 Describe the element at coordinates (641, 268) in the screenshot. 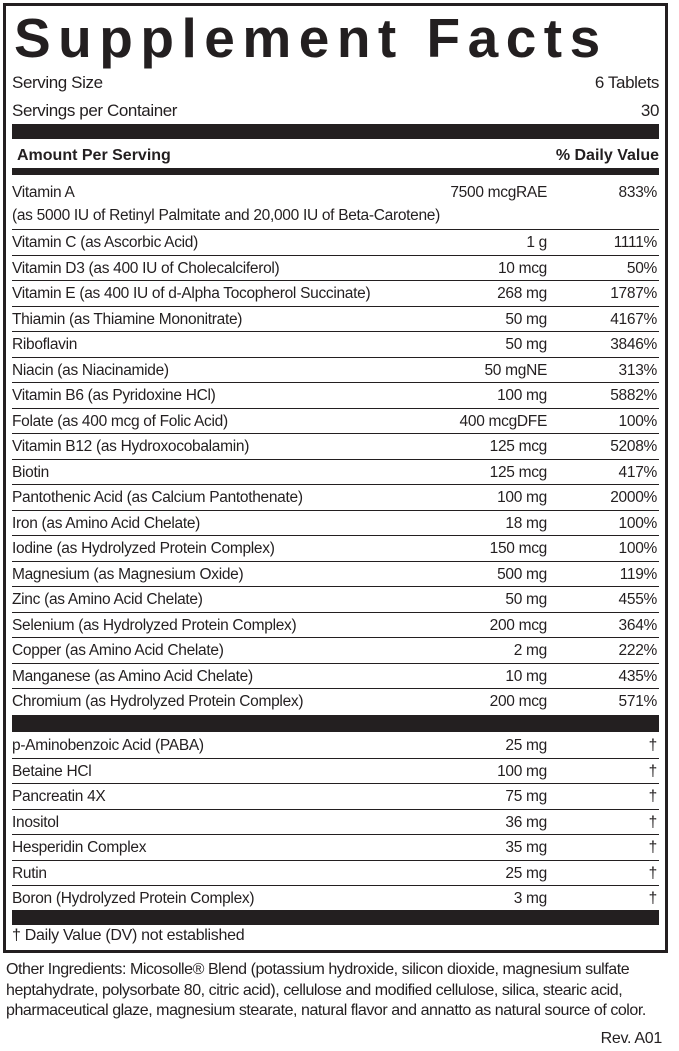

I see `nutrient-dv: 50%` at that location.